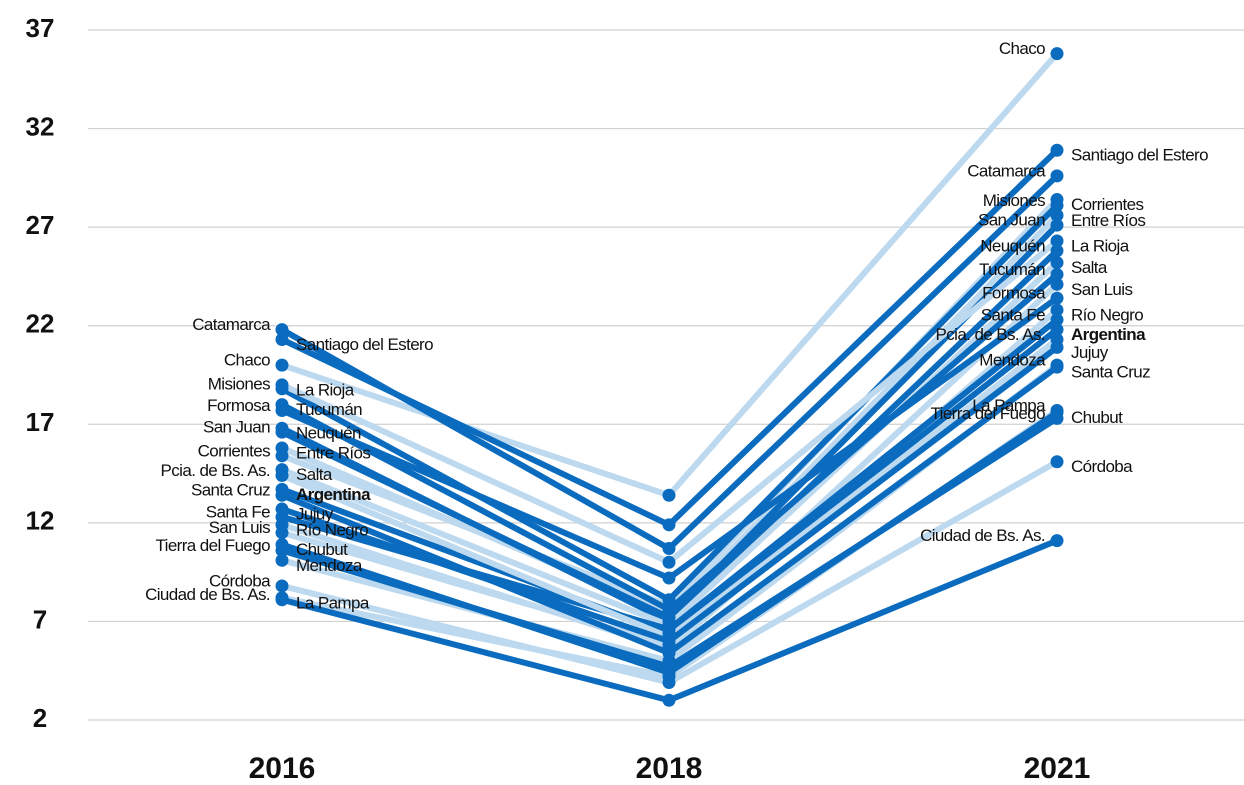  I want to click on series-label: La Rioja, so click(325, 389).